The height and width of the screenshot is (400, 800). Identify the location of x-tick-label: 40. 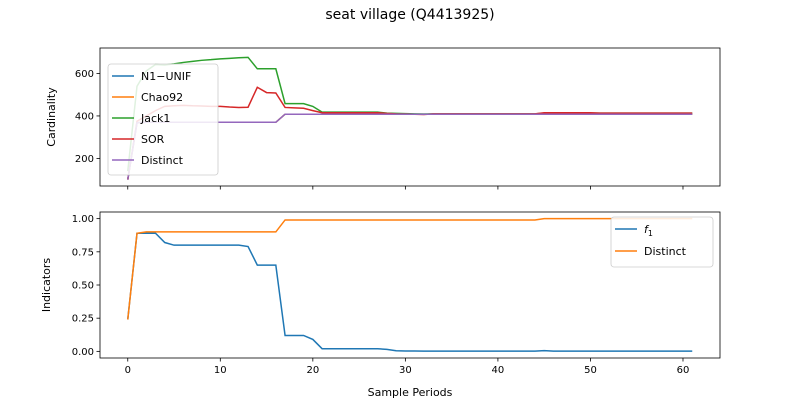
(498, 370).